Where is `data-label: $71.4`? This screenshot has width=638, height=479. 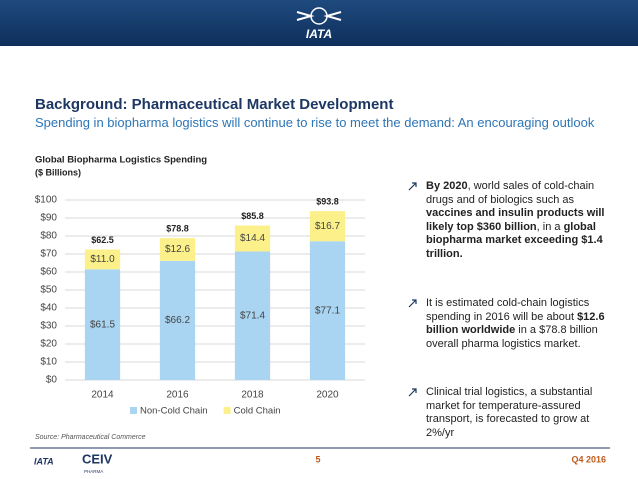 data-label: $71.4 is located at coordinates (252, 315).